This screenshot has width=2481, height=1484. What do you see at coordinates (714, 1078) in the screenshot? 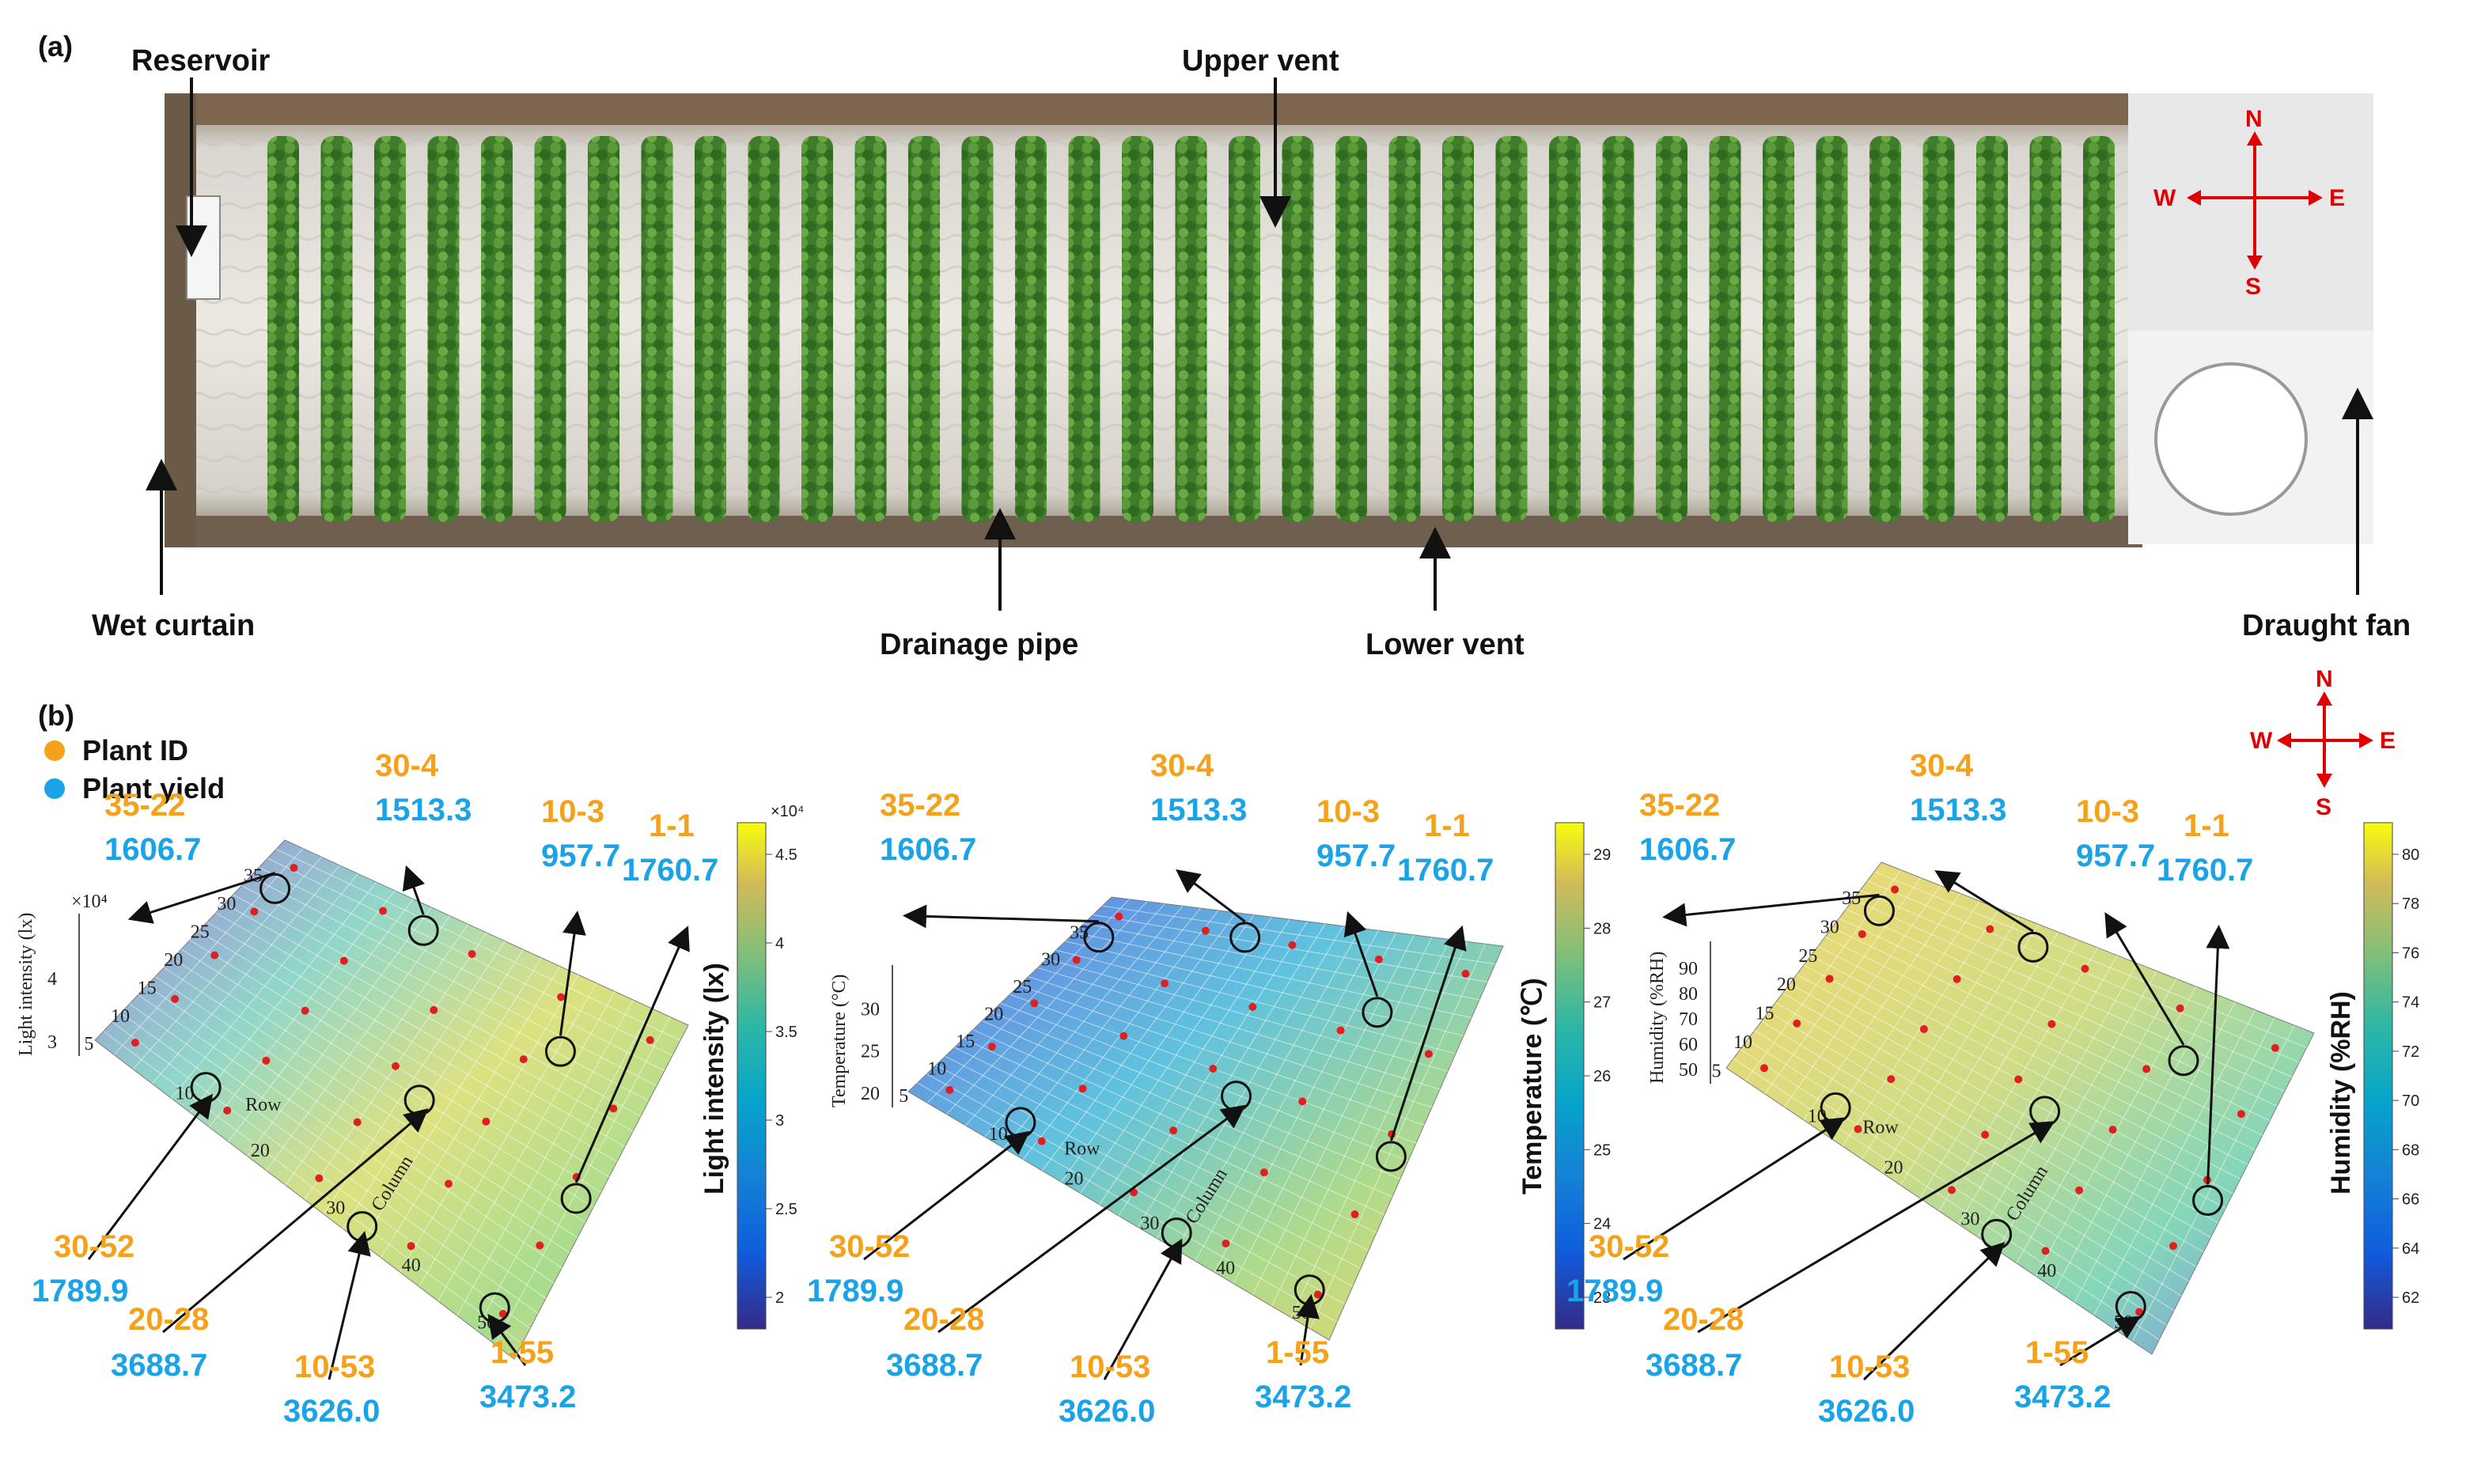
I see `colorbar-title: Light intensity (lx)` at bounding box center [714, 1078].